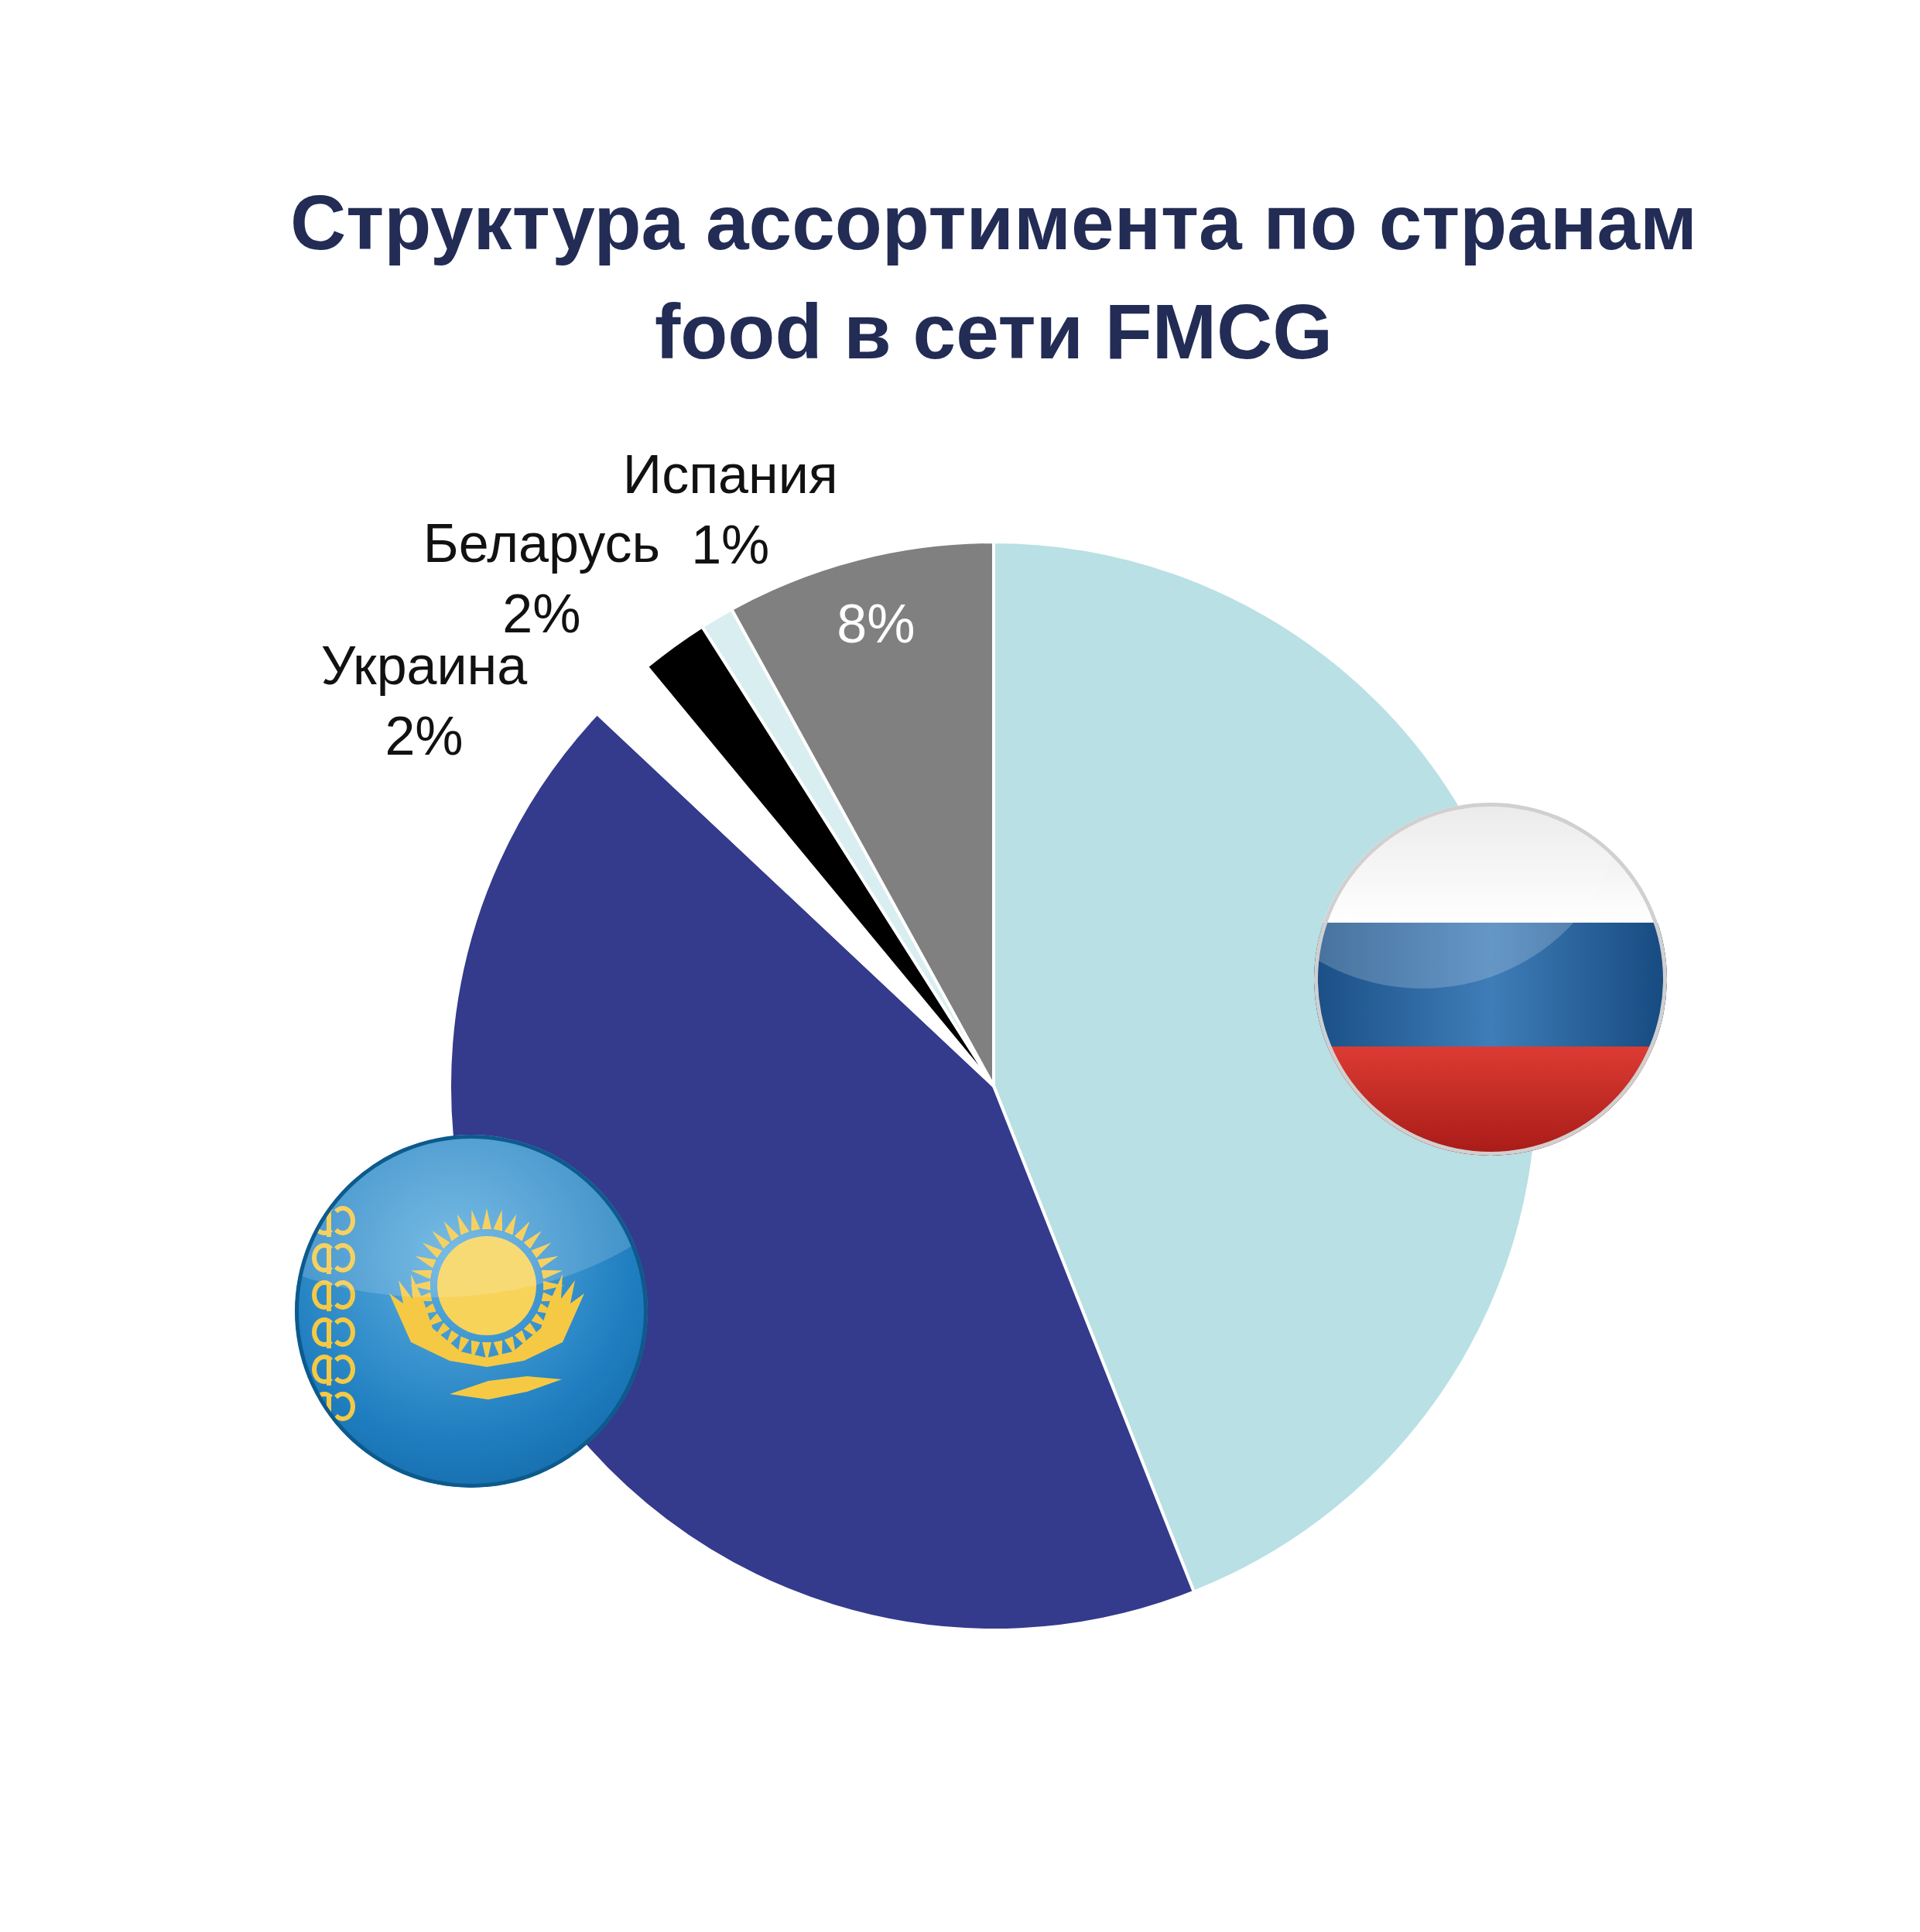  I want to click on chart-title: Структура ассортимента по странам food в сети FMCG, so click(993, 277).